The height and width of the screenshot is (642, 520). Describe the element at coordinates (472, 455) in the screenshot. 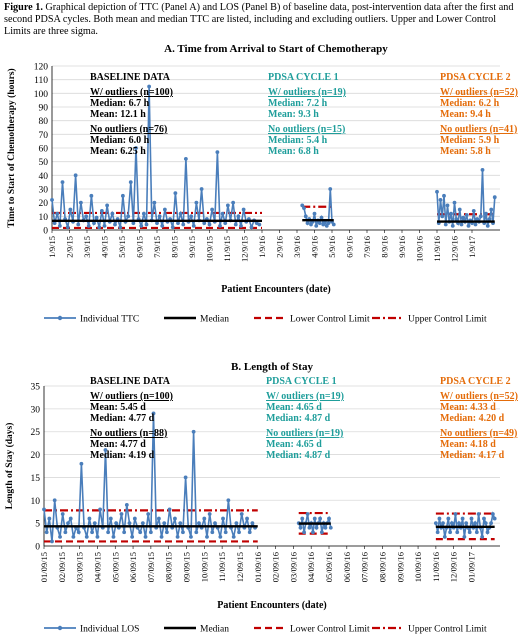

I see `annotation-text: Median: 4.17 d` at that location.